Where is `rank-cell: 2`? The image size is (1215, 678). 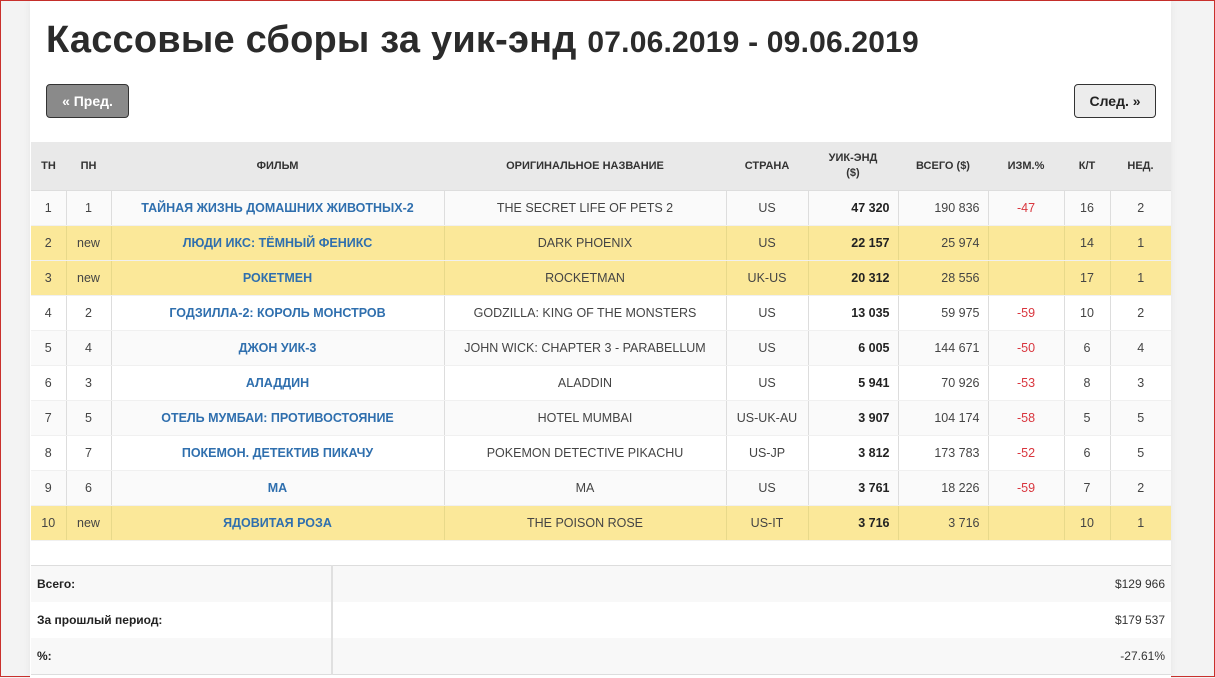 rank-cell: 2 is located at coordinates (49, 243).